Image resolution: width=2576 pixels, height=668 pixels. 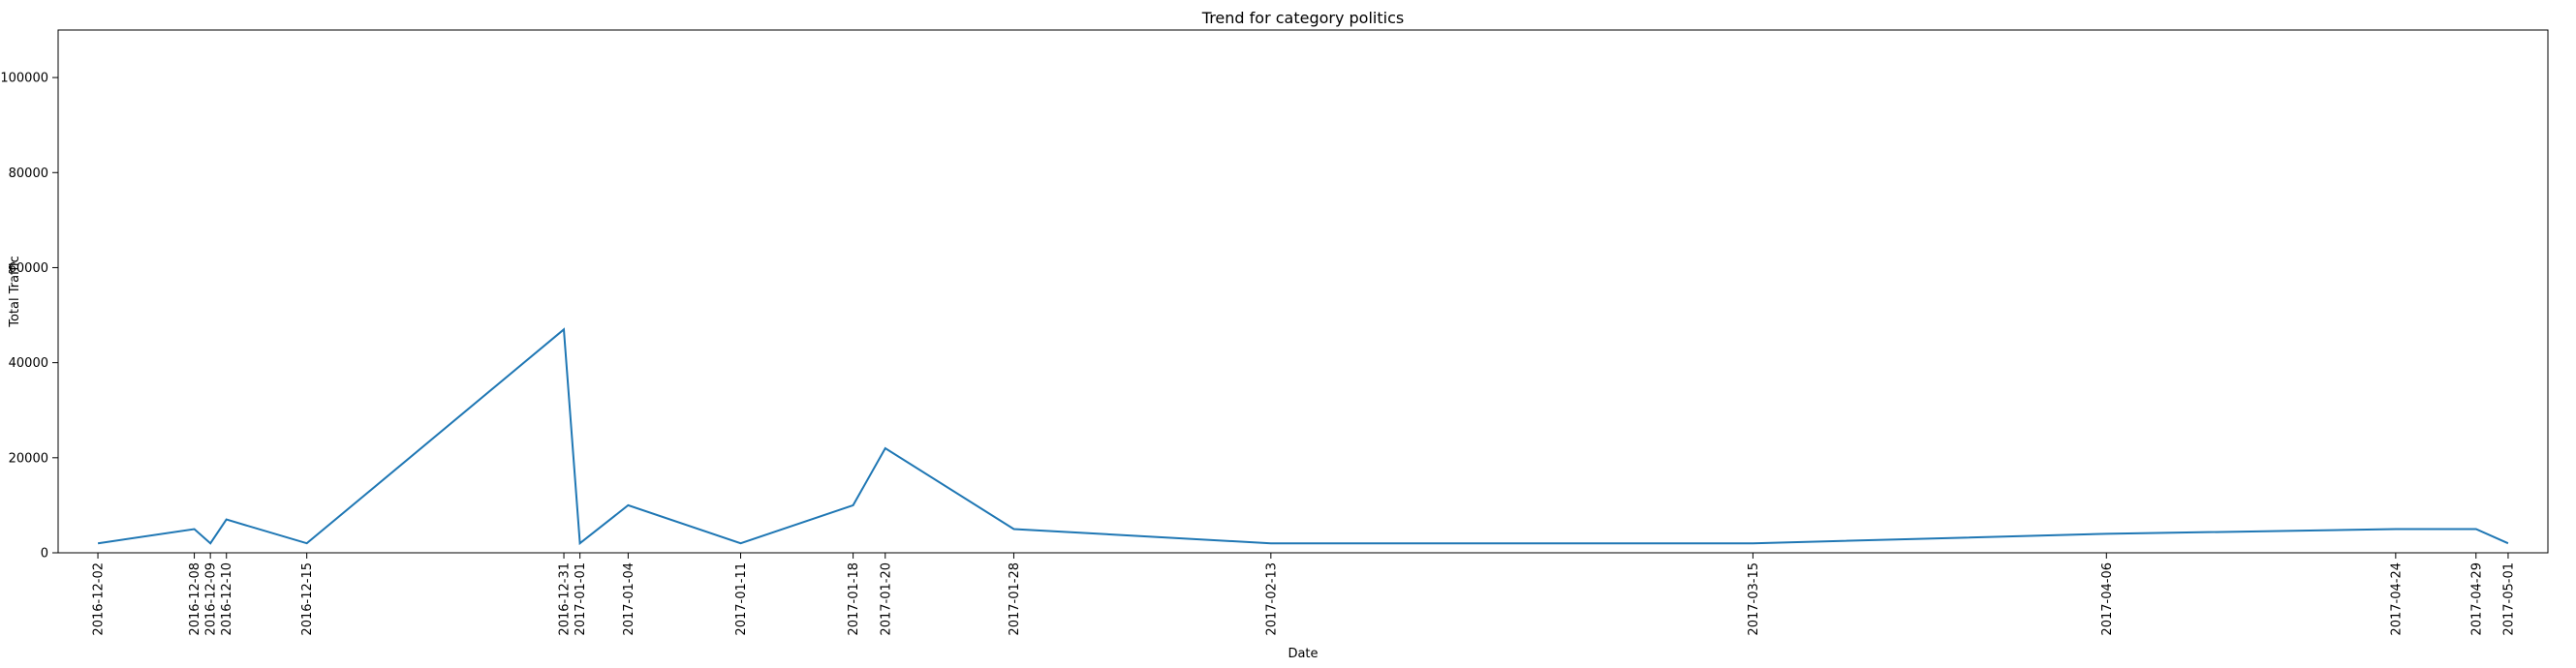 What do you see at coordinates (15, 292) in the screenshot?
I see `y-axis-label: Total Traffic` at bounding box center [15, 292].